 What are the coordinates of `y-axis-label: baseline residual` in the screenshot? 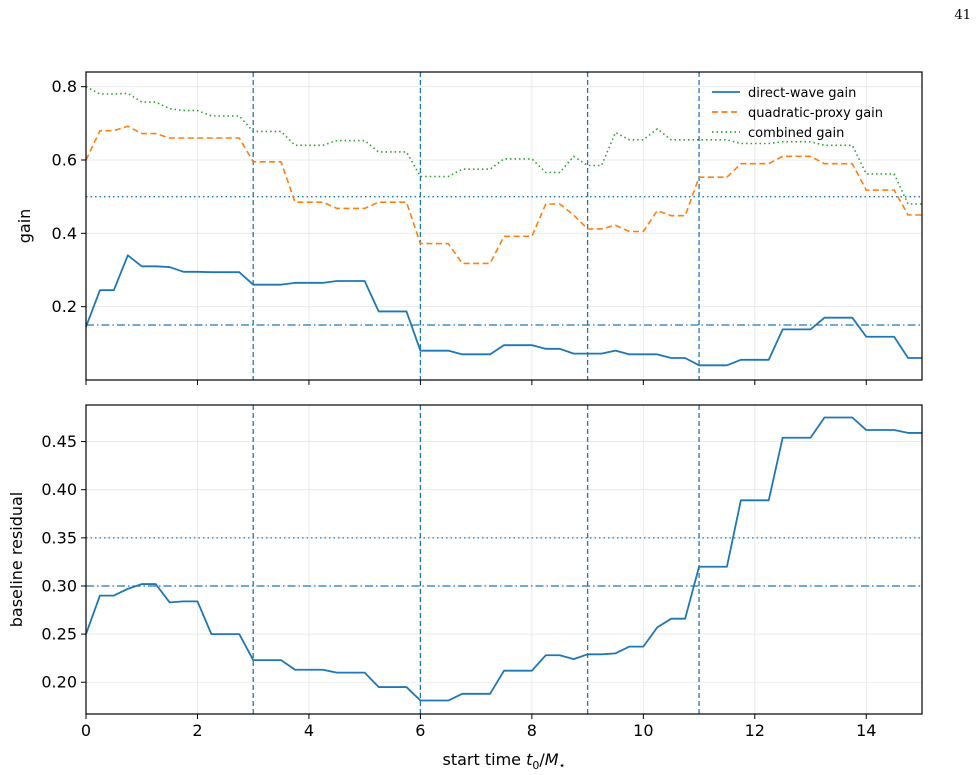 It's located at (16, 560).